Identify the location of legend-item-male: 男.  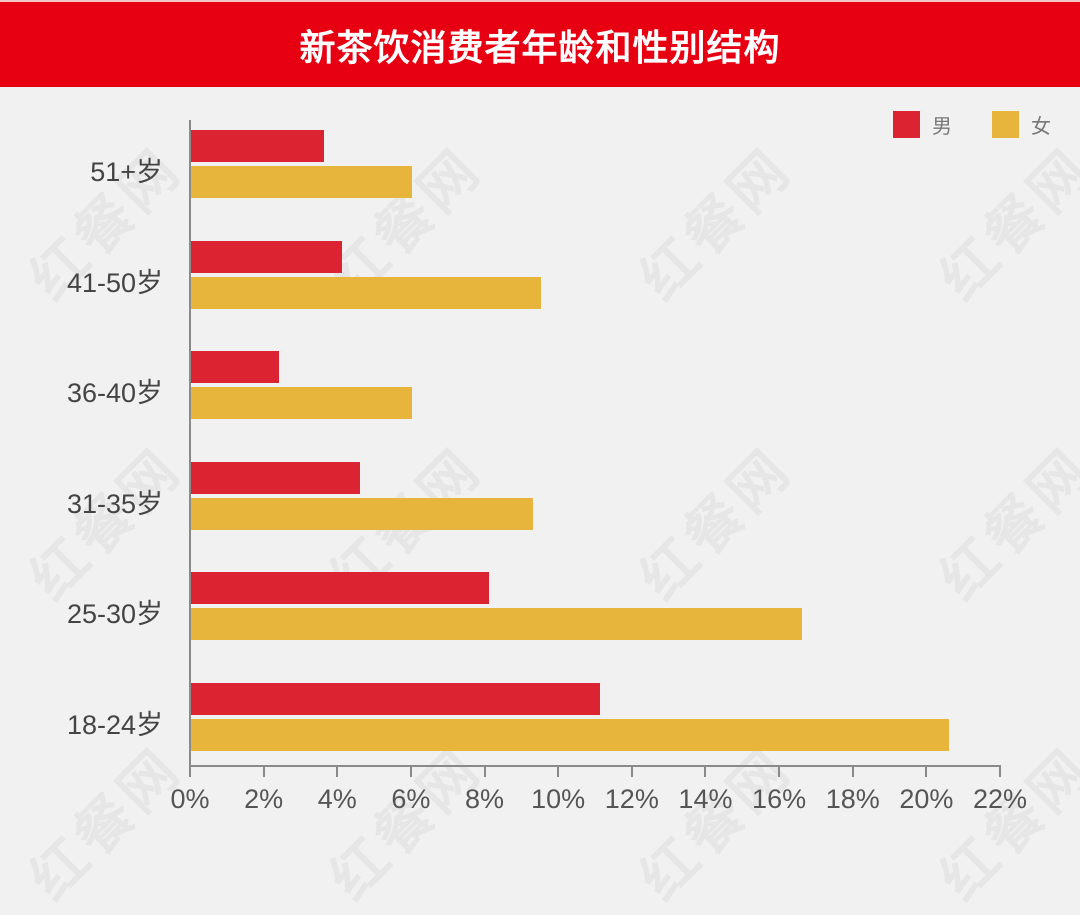
(922, 124).